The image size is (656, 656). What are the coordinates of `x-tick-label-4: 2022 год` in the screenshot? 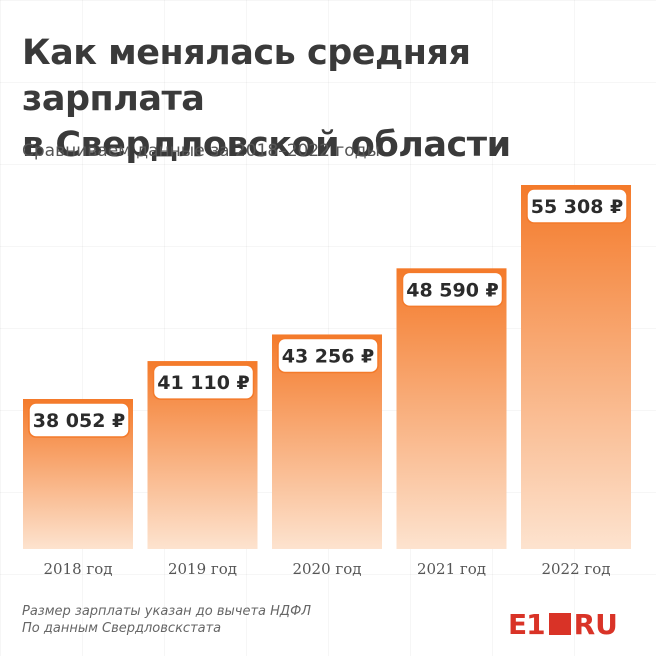 It's located at (575, 569).